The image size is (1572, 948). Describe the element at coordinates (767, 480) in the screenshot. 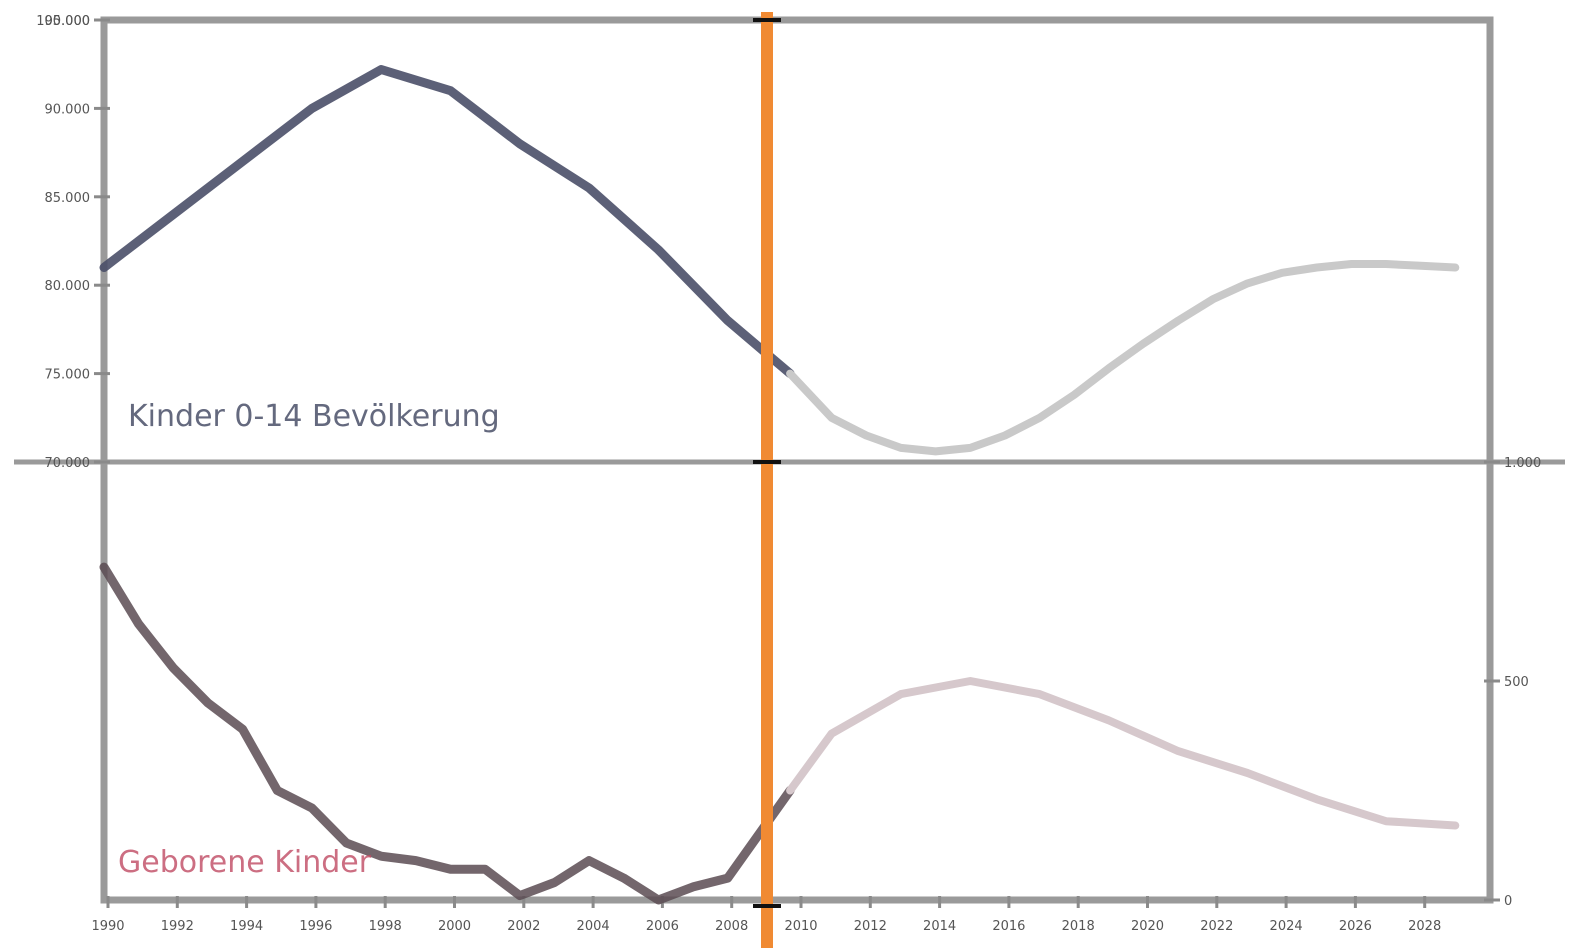

I see `current-year-marker` at that location.